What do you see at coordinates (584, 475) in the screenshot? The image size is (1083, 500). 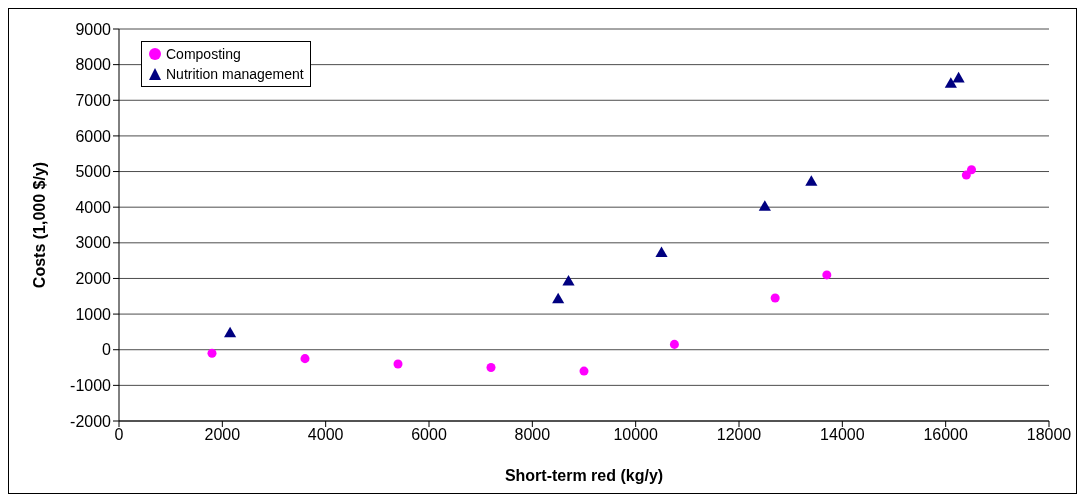 I see `x-axis-title: Short-term red (kg/y)` at bounding box center [584, 475].